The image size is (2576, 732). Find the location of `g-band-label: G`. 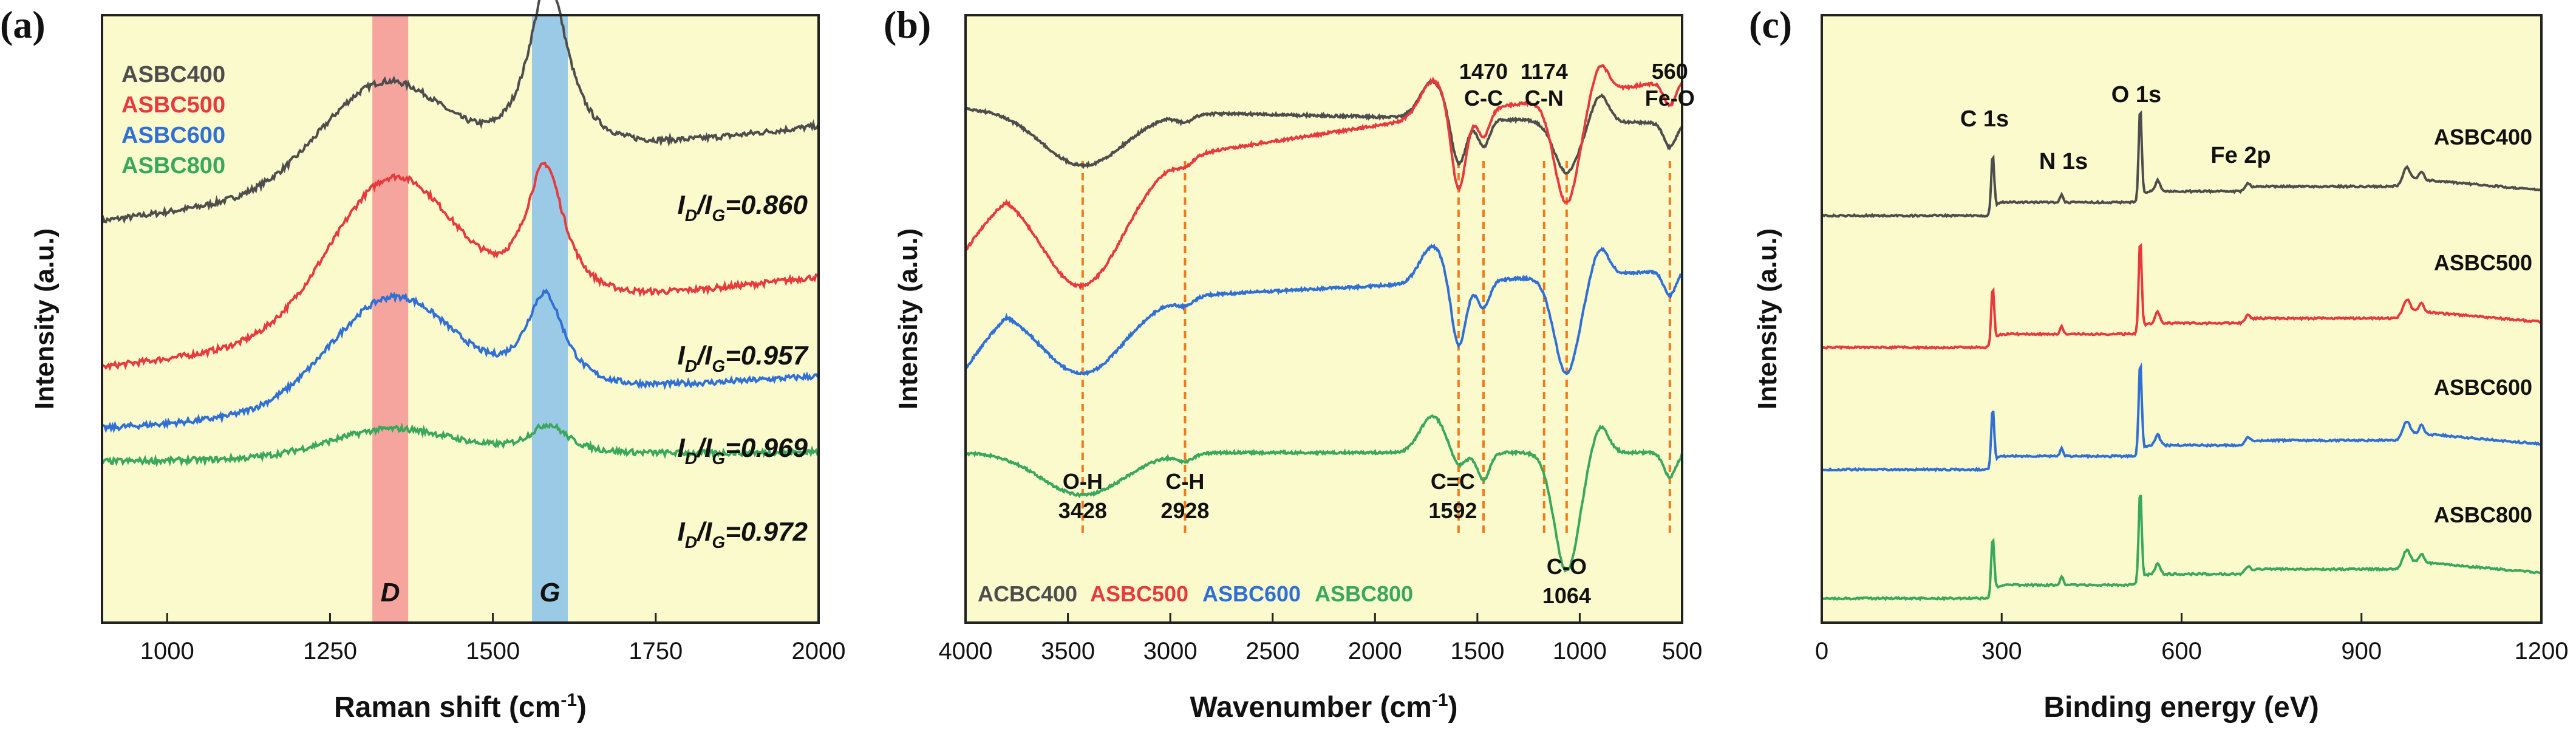

g-band-label: G is located at coordinates (550, 592).